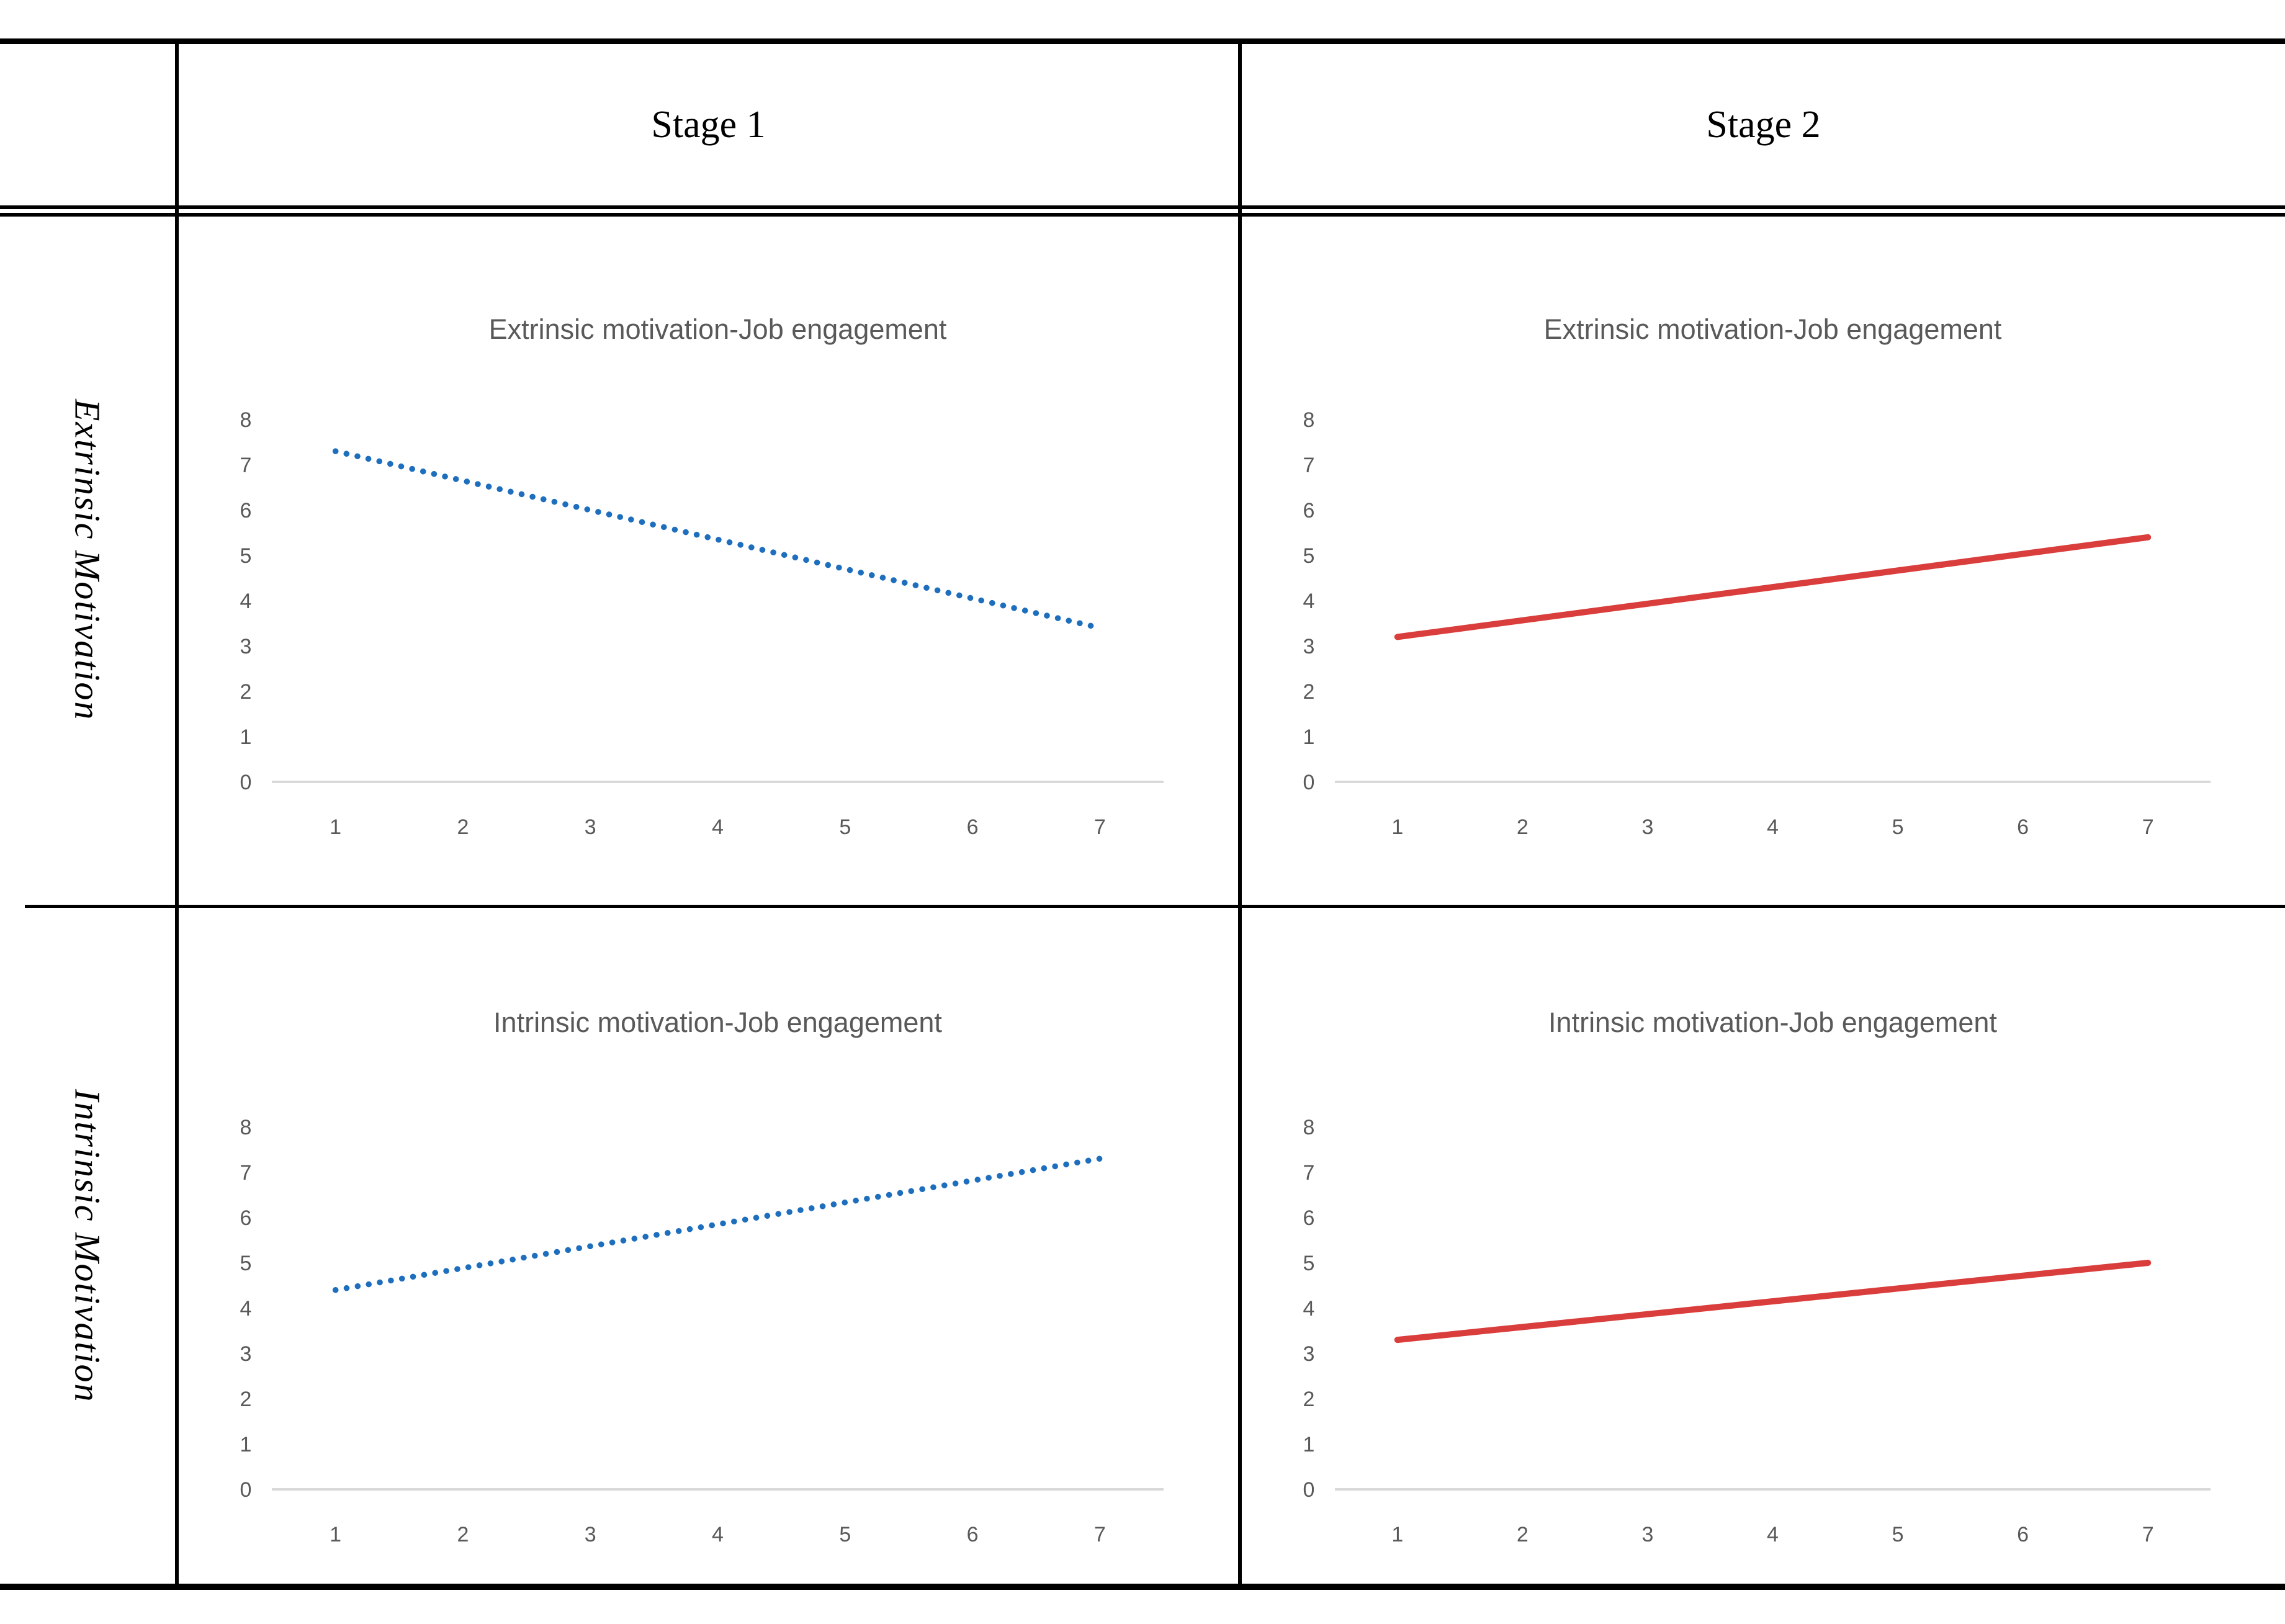 The height and width of the screenshot is (1624, 2285). I want to click on table-bottom-rule, so click(1142, 1587).